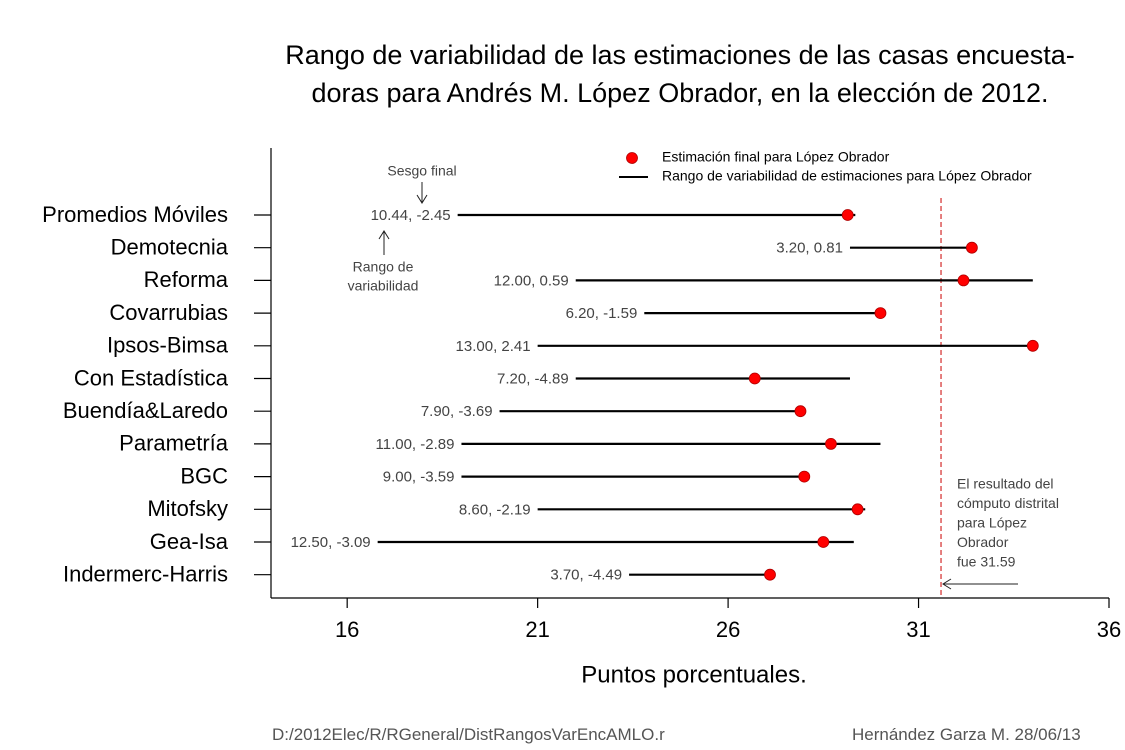 The image size is (1125, 750). What do you see at coordinates (693, 674) in the screenshot?
I see `x-axis-label: Puntos porcentuales.` at bounding box center [693, 674].